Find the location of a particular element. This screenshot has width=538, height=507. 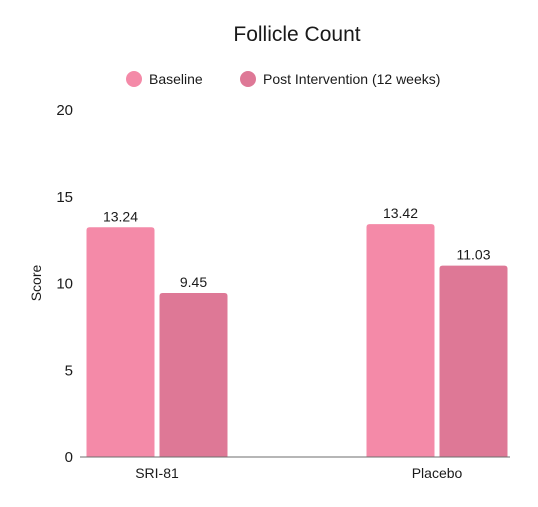

legend-marker-post-intervention is located at coordinates (248, 79).